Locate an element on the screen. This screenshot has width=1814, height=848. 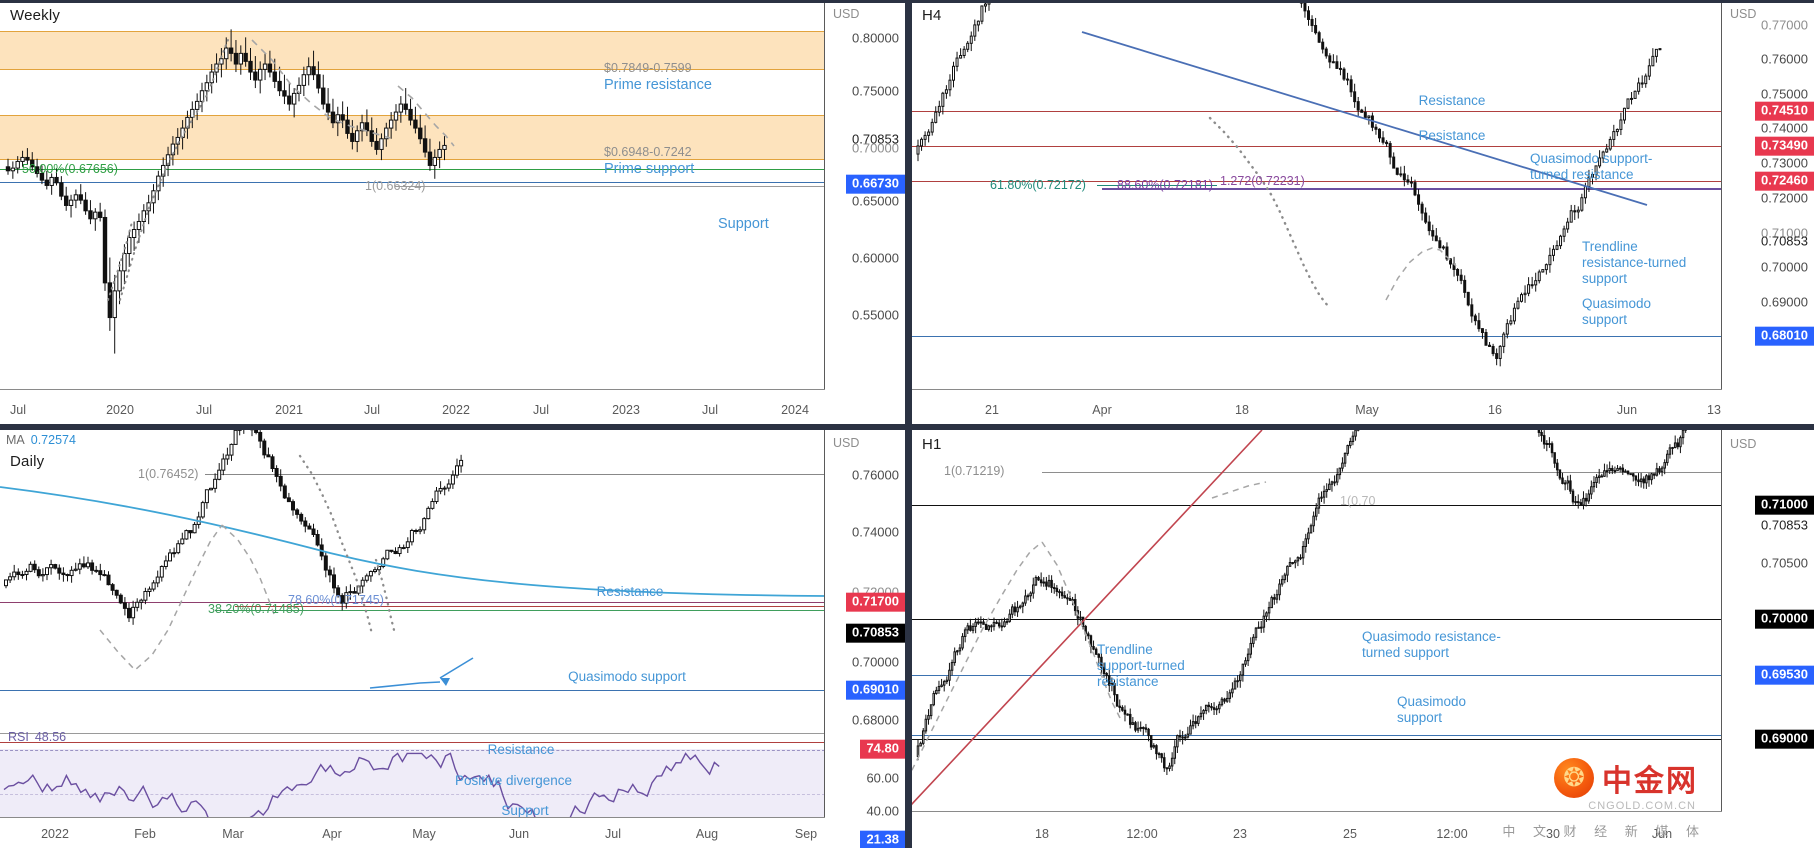
h4-trendline-resistance-turned-support-label: Trendline resistance-turned support is located at coordinates (1634, 262).